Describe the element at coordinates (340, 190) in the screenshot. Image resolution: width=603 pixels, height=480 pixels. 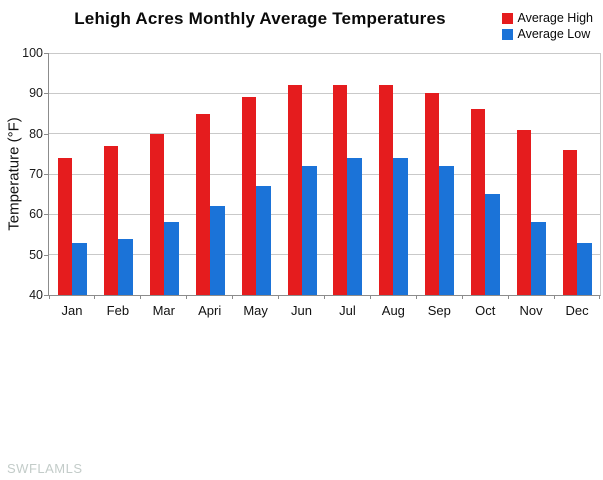
I see `bar-high-jul` at that location.